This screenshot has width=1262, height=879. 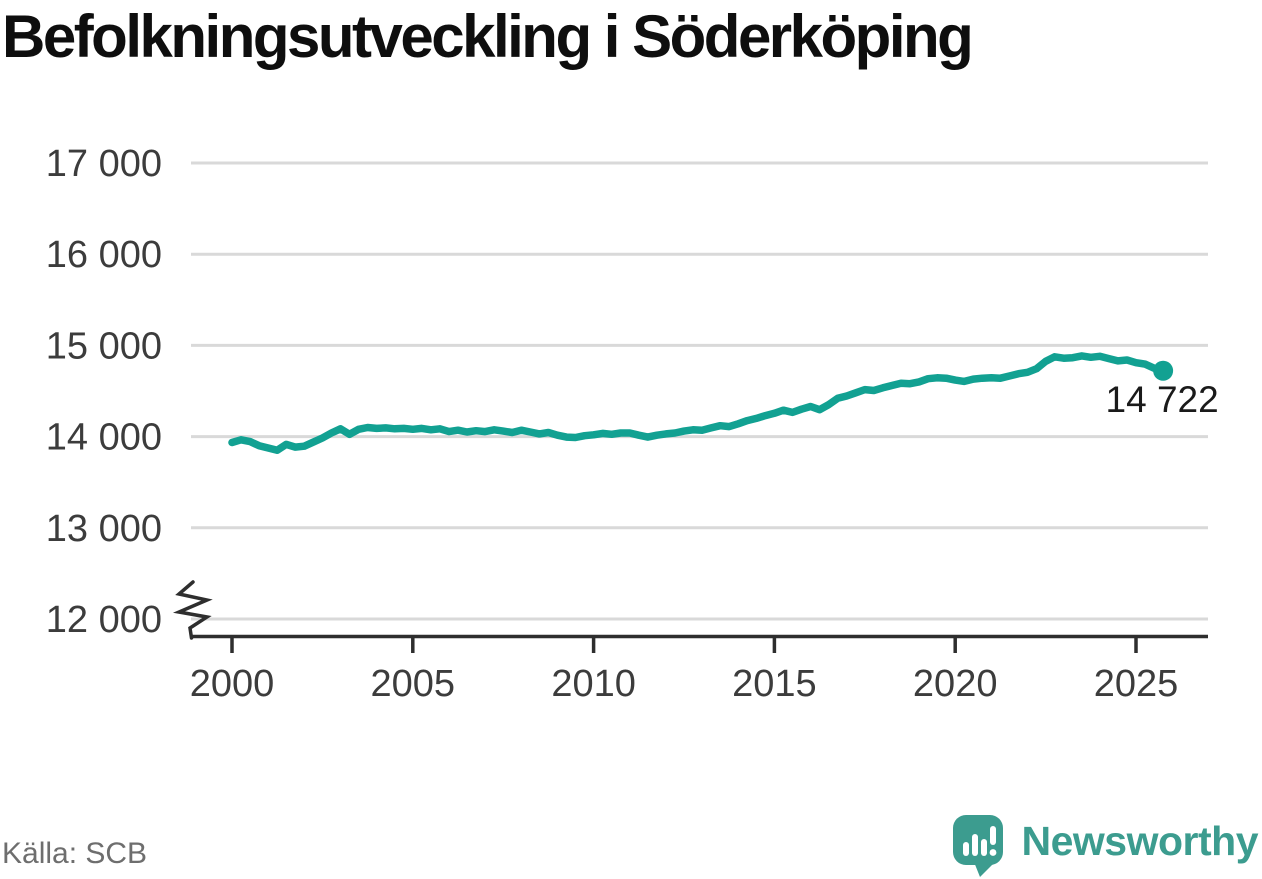 What do you see at coordinates (1162, 399) in the screenshot?
I see `end-point-value-label: 14 722` at bounding box center [1162, 399].